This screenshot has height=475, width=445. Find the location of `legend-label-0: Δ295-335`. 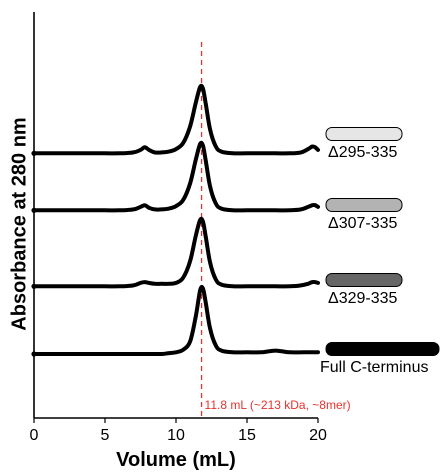

legend-label-0: Δ295-335 is located at coordinates (363, 152).